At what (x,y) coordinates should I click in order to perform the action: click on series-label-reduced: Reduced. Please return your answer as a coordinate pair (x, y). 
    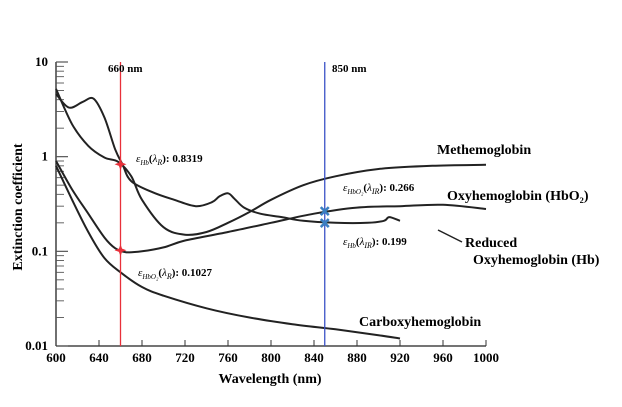
    Looking at the image, I should click on (491, 243).